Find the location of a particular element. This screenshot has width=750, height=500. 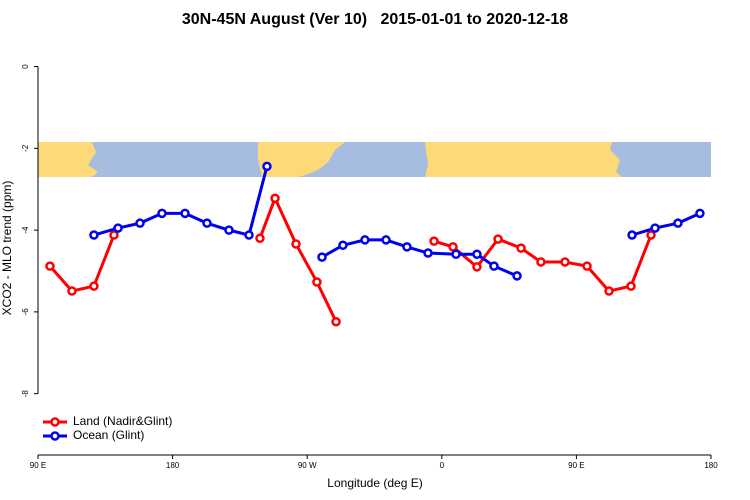

x-tick-label: 90 W is located at coordinates (307, 465).